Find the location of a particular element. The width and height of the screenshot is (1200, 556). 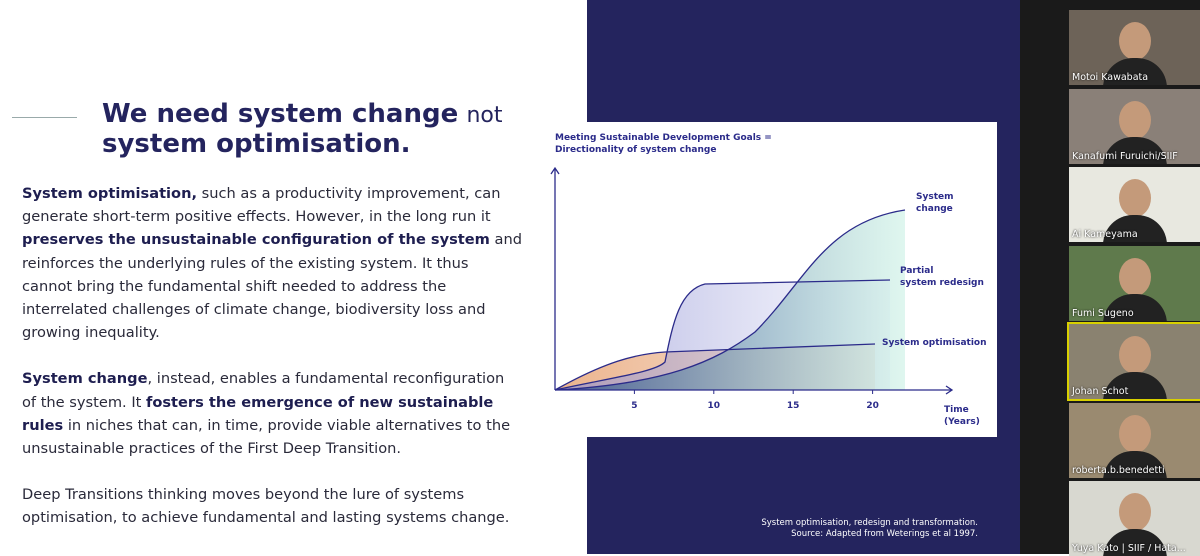

x-tick-label: 15 is located at coordinates (793, 406).